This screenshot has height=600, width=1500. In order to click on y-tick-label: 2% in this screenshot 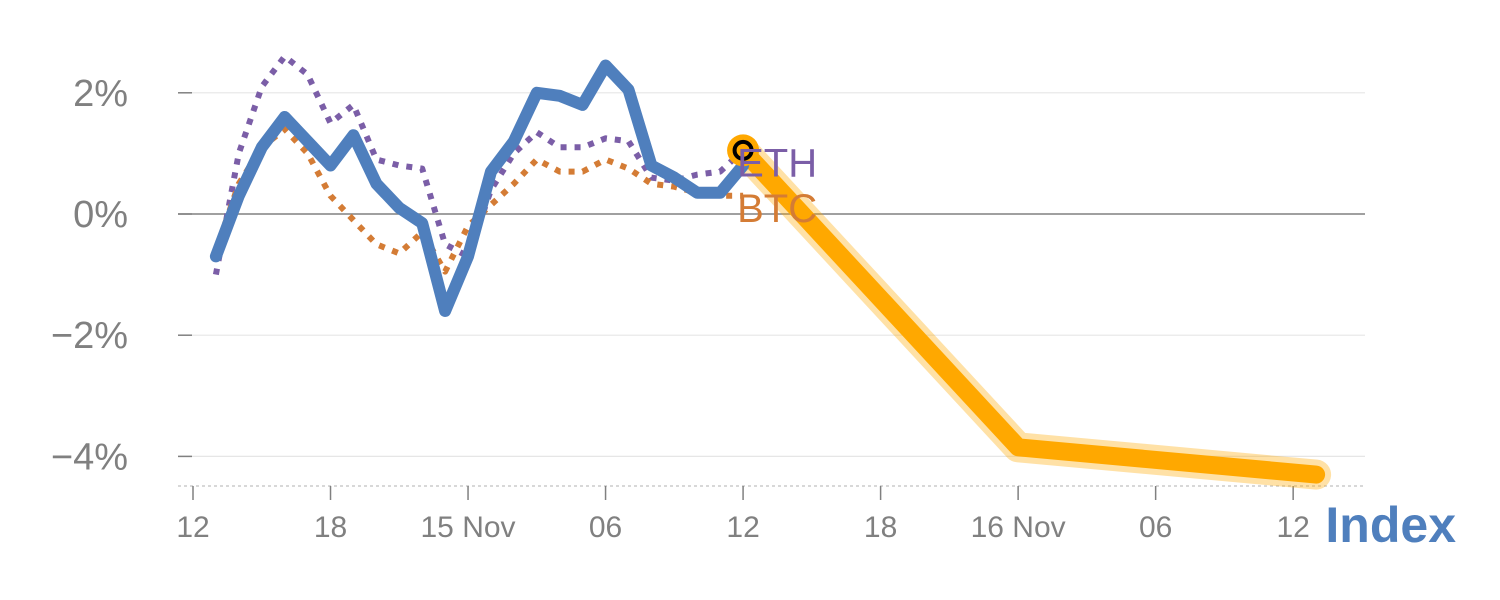, I will do `click(100, 94)`.